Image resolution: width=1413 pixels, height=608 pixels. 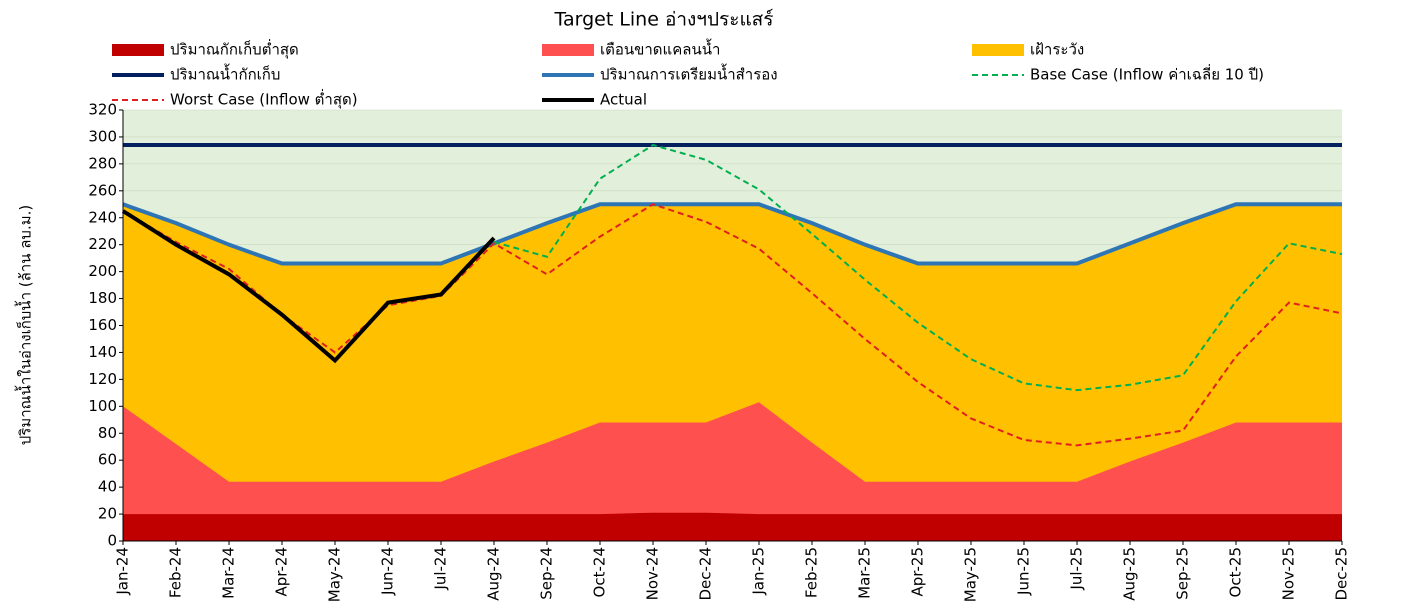 I want to click on x-tick-label: Aug-24, so click(x=494, y=574).